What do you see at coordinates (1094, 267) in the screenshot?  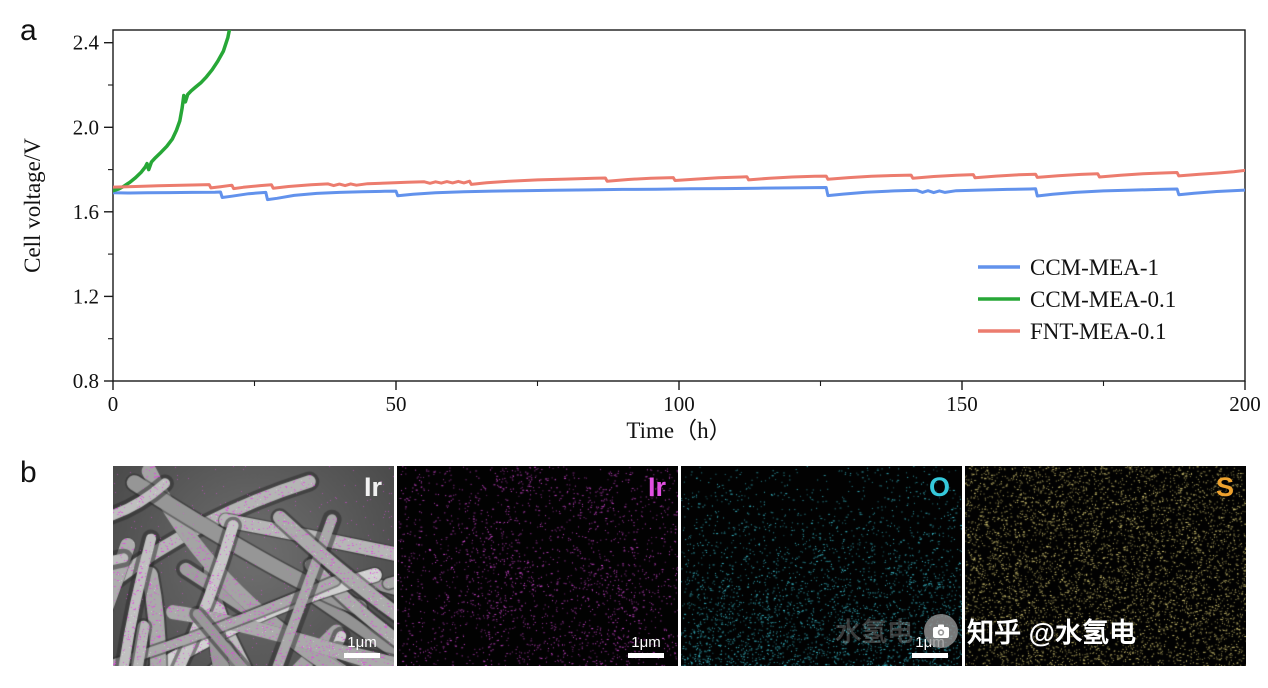 I see `legend-label-CCM-MEA-1: CCM-MEA-1` at bounding box center [1094, 267].